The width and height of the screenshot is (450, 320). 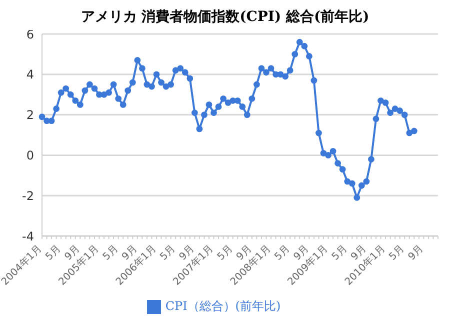 I want to click on y-tick-label: -2, so click(x=28, y=195).